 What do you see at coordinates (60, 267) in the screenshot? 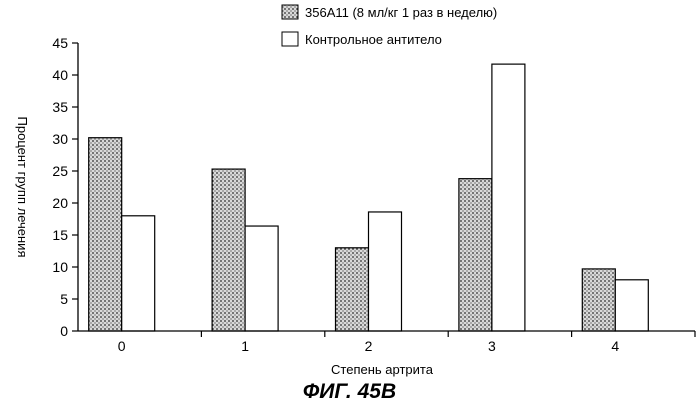
I see `y-tick-label: 10` at bounding box center [60, 267].